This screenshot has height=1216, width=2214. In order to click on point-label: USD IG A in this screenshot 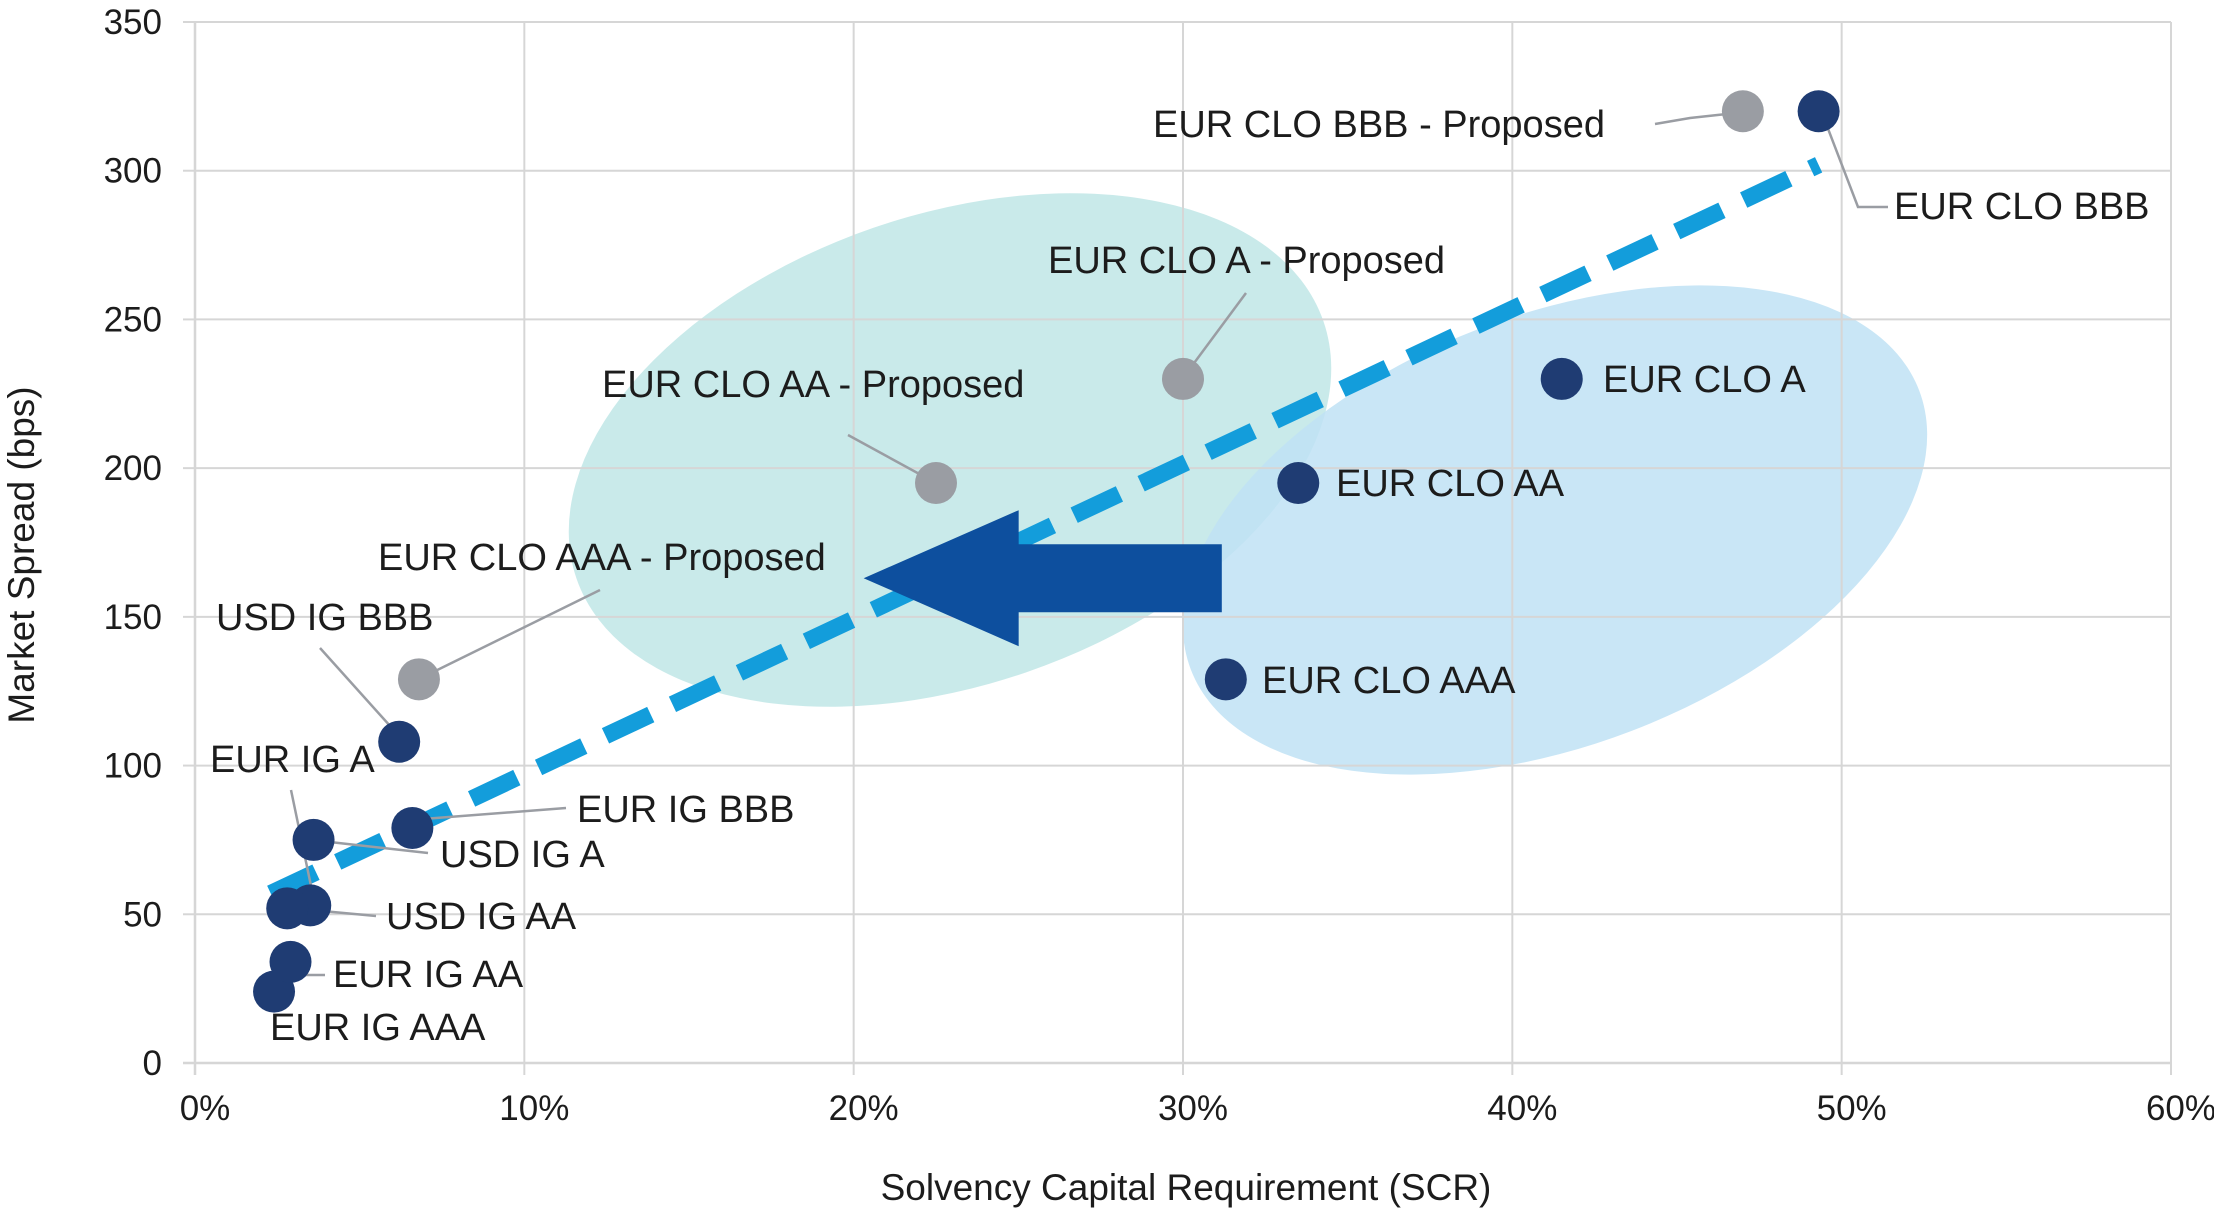, I will do `click(522, 855)`.